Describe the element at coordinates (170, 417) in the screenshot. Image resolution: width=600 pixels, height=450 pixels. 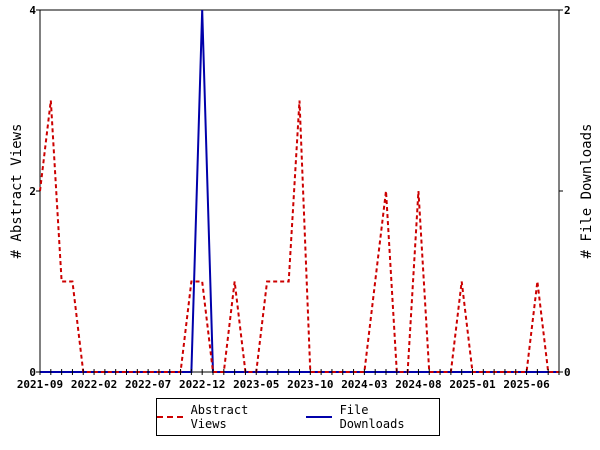
I see `legend-swatch-abstract-views` at that location.